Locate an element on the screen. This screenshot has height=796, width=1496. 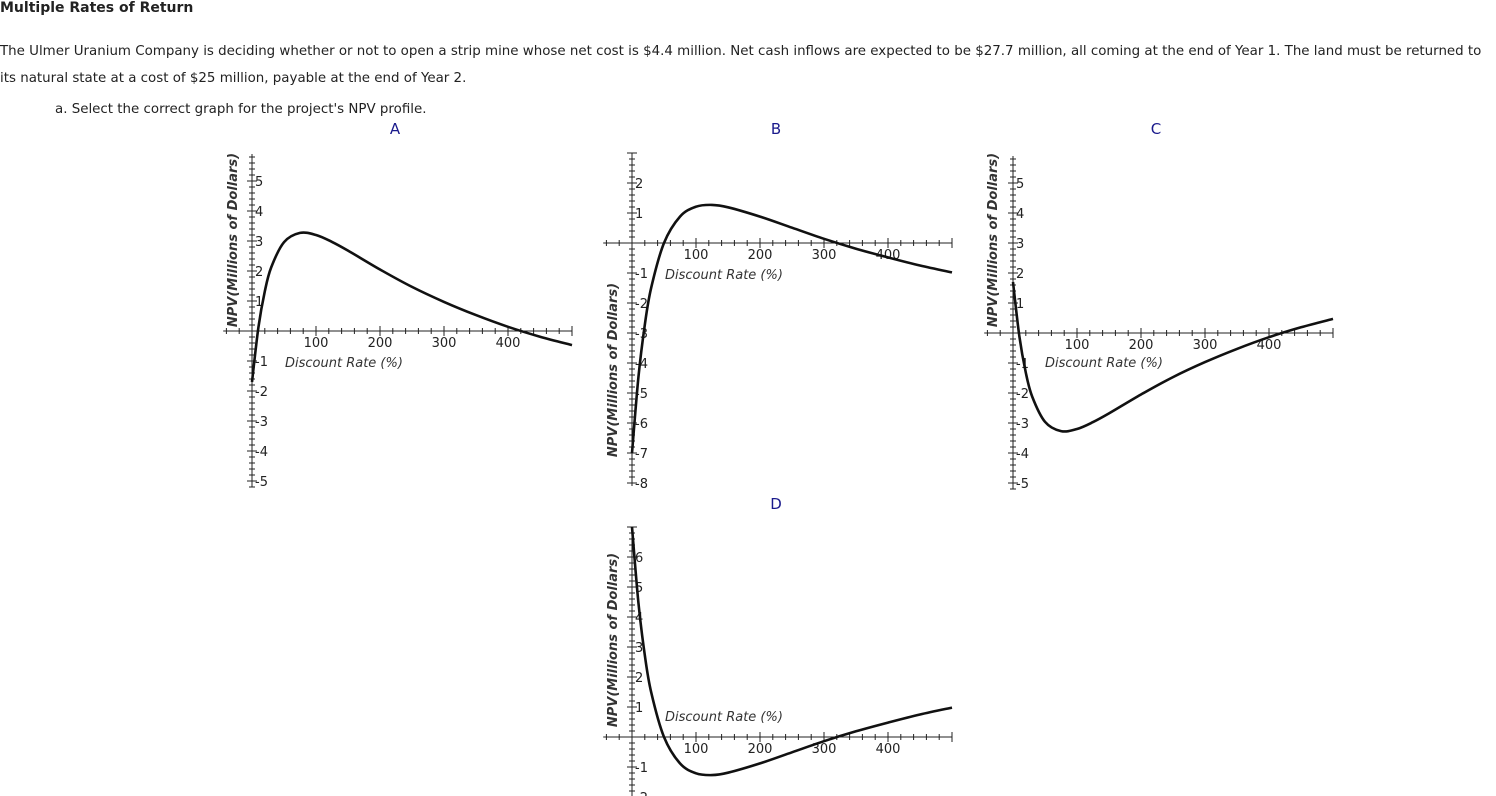
y-tick-label: -8 is located at coordinates (641, 484).